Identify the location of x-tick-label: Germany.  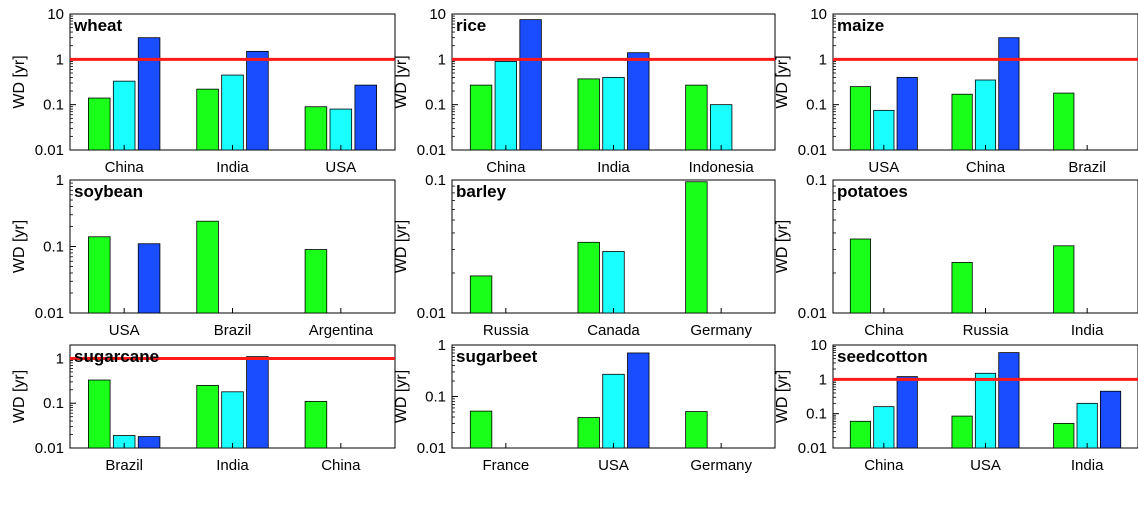
(721, 465).